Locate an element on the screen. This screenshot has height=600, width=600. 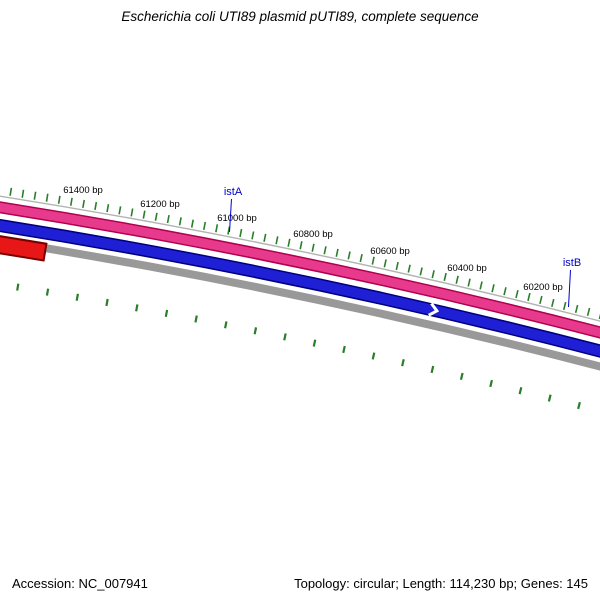
gene-label-leader-istB is located at coordinates (569, 288).